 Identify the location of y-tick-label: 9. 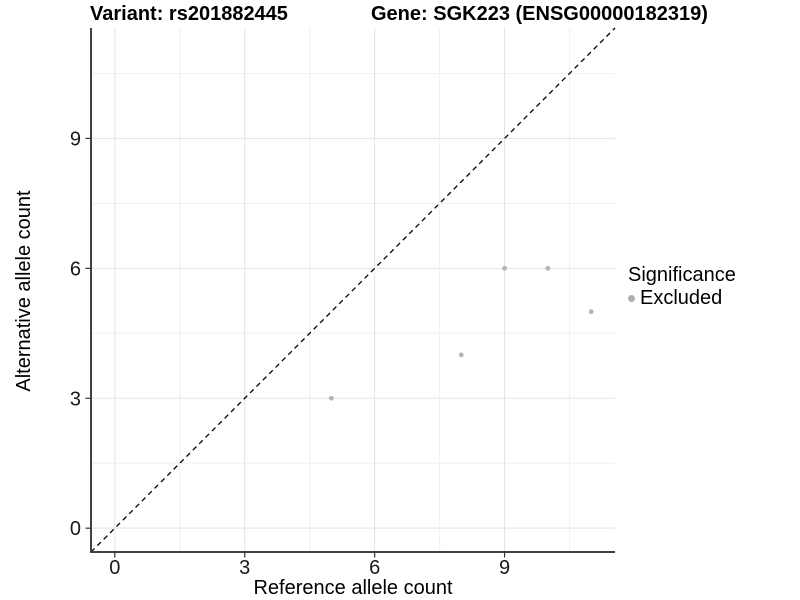
(75, 139).